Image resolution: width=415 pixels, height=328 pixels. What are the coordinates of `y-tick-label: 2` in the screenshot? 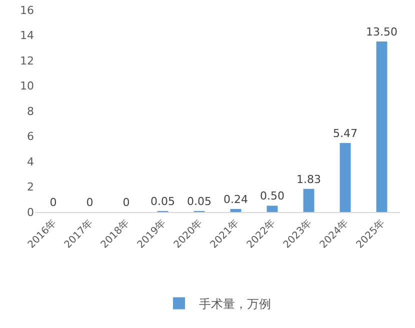 It's located at (30, 187).